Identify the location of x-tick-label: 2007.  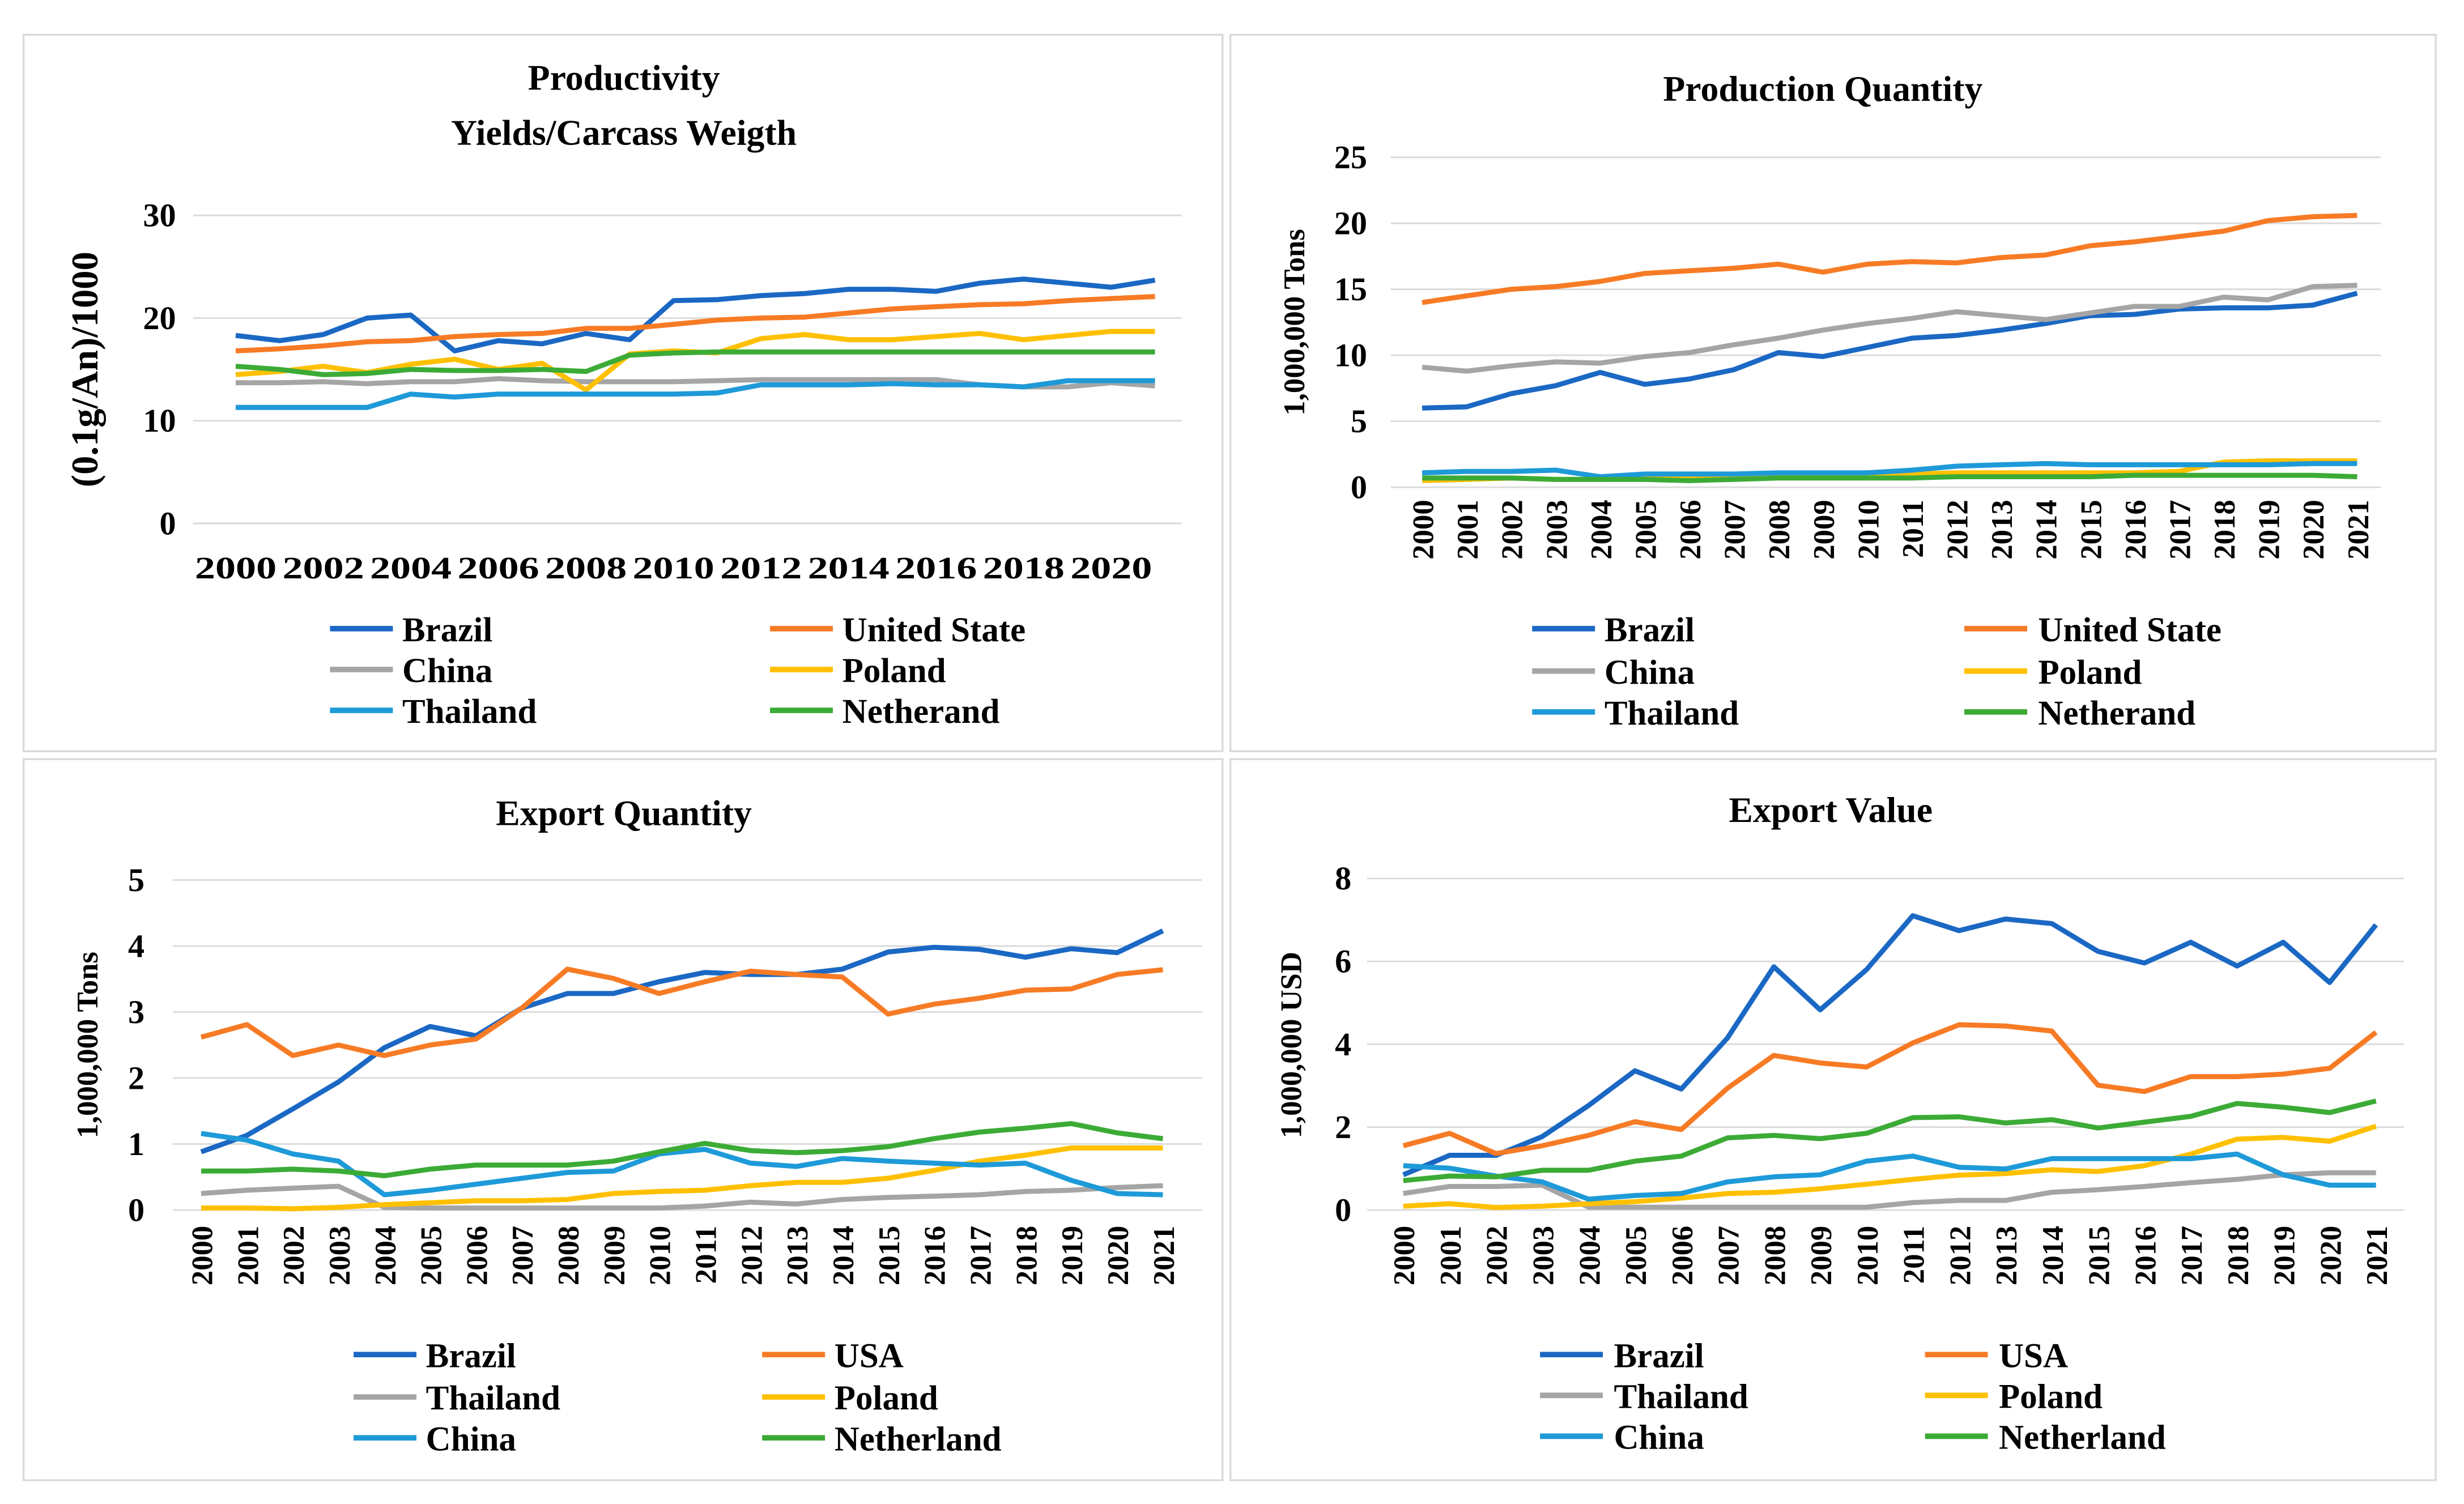
(523, 1256).